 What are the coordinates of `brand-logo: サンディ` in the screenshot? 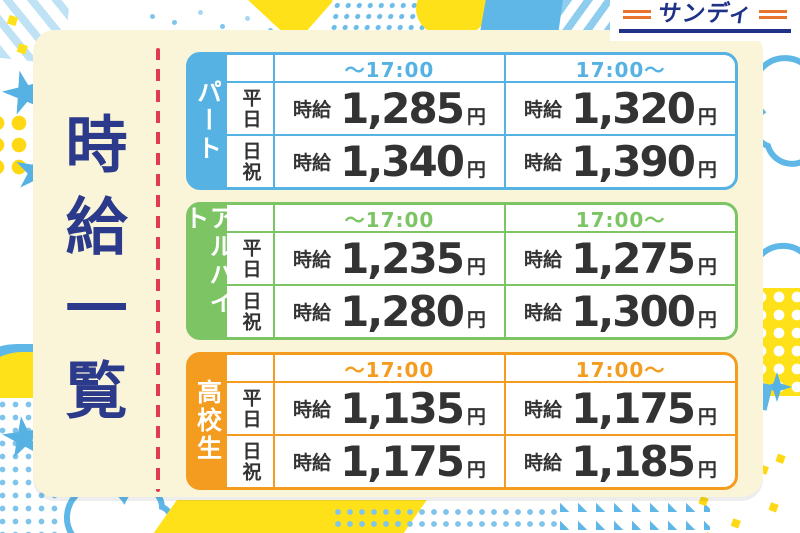 It's located at (705, 20).